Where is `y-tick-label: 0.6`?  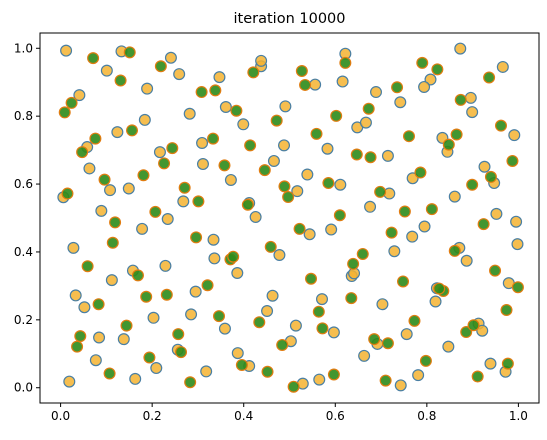
y-tick-label: 0.6 is located at coordinates (23, 184).